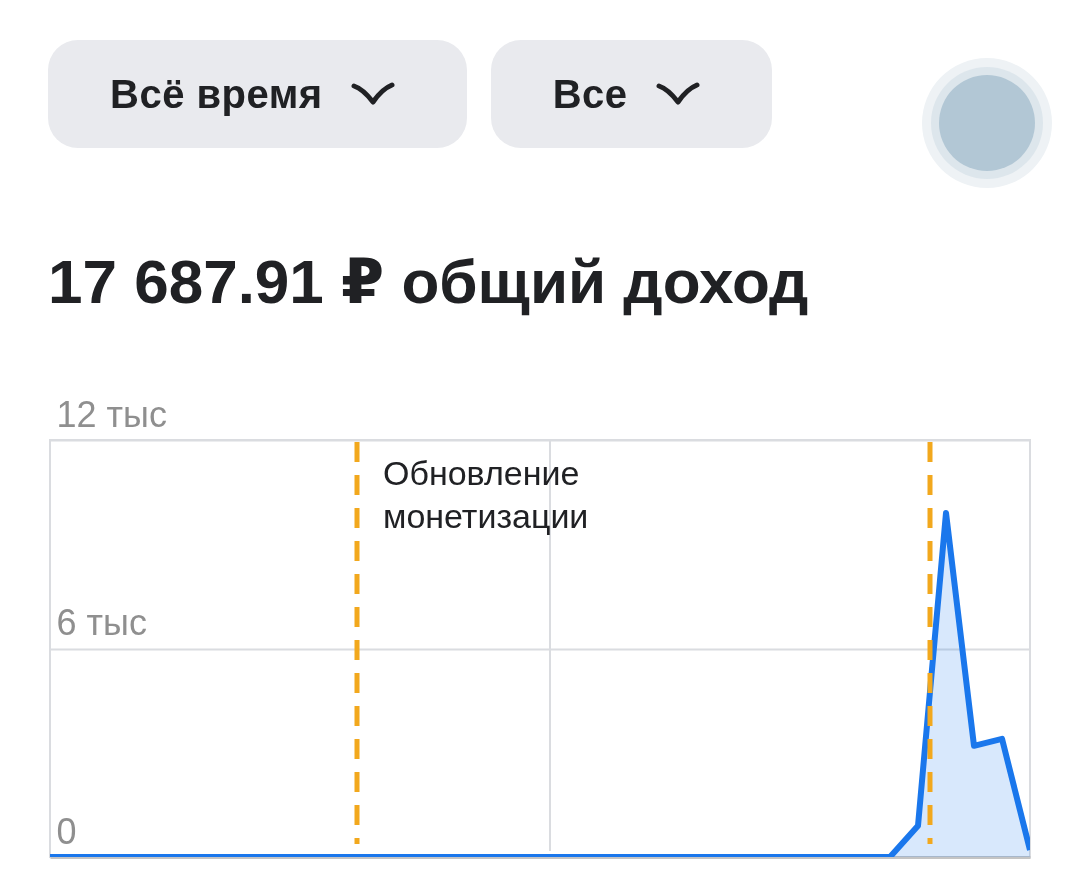  I want to click on annotation: Обновление монетизации, so click(486, 495).